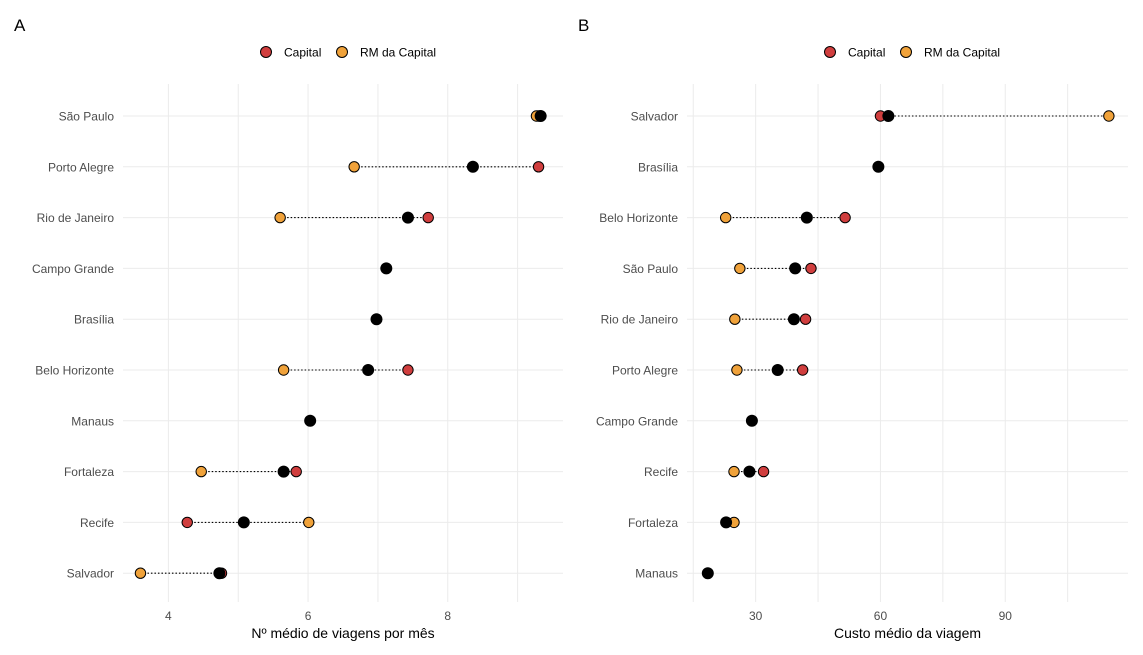  I want to click on x-tick-label: 60, so click(881, 616).